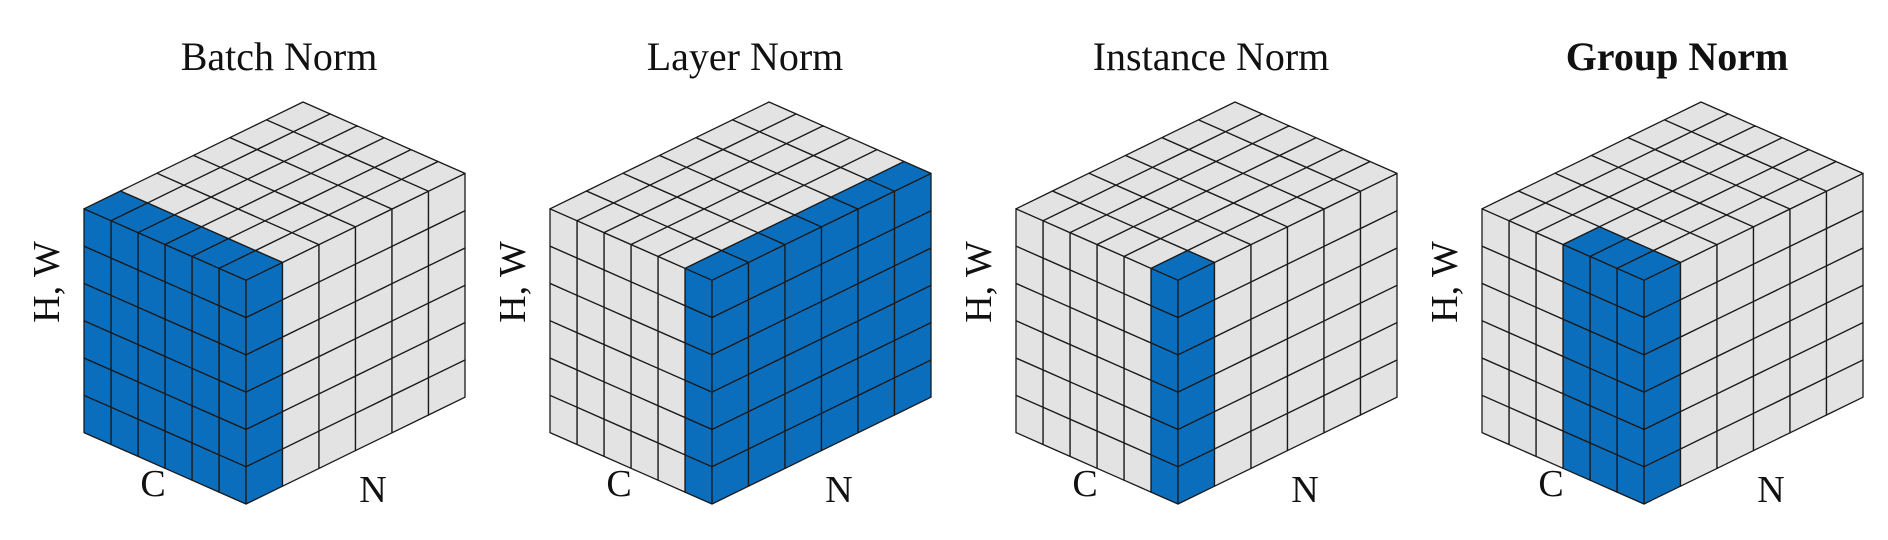 Image resolution: width=1888 pixels, height=540 pixels. Describe the element at coordinates (1677, 56) in the screenshot. I see `panel-title: Group Norm` at that location.